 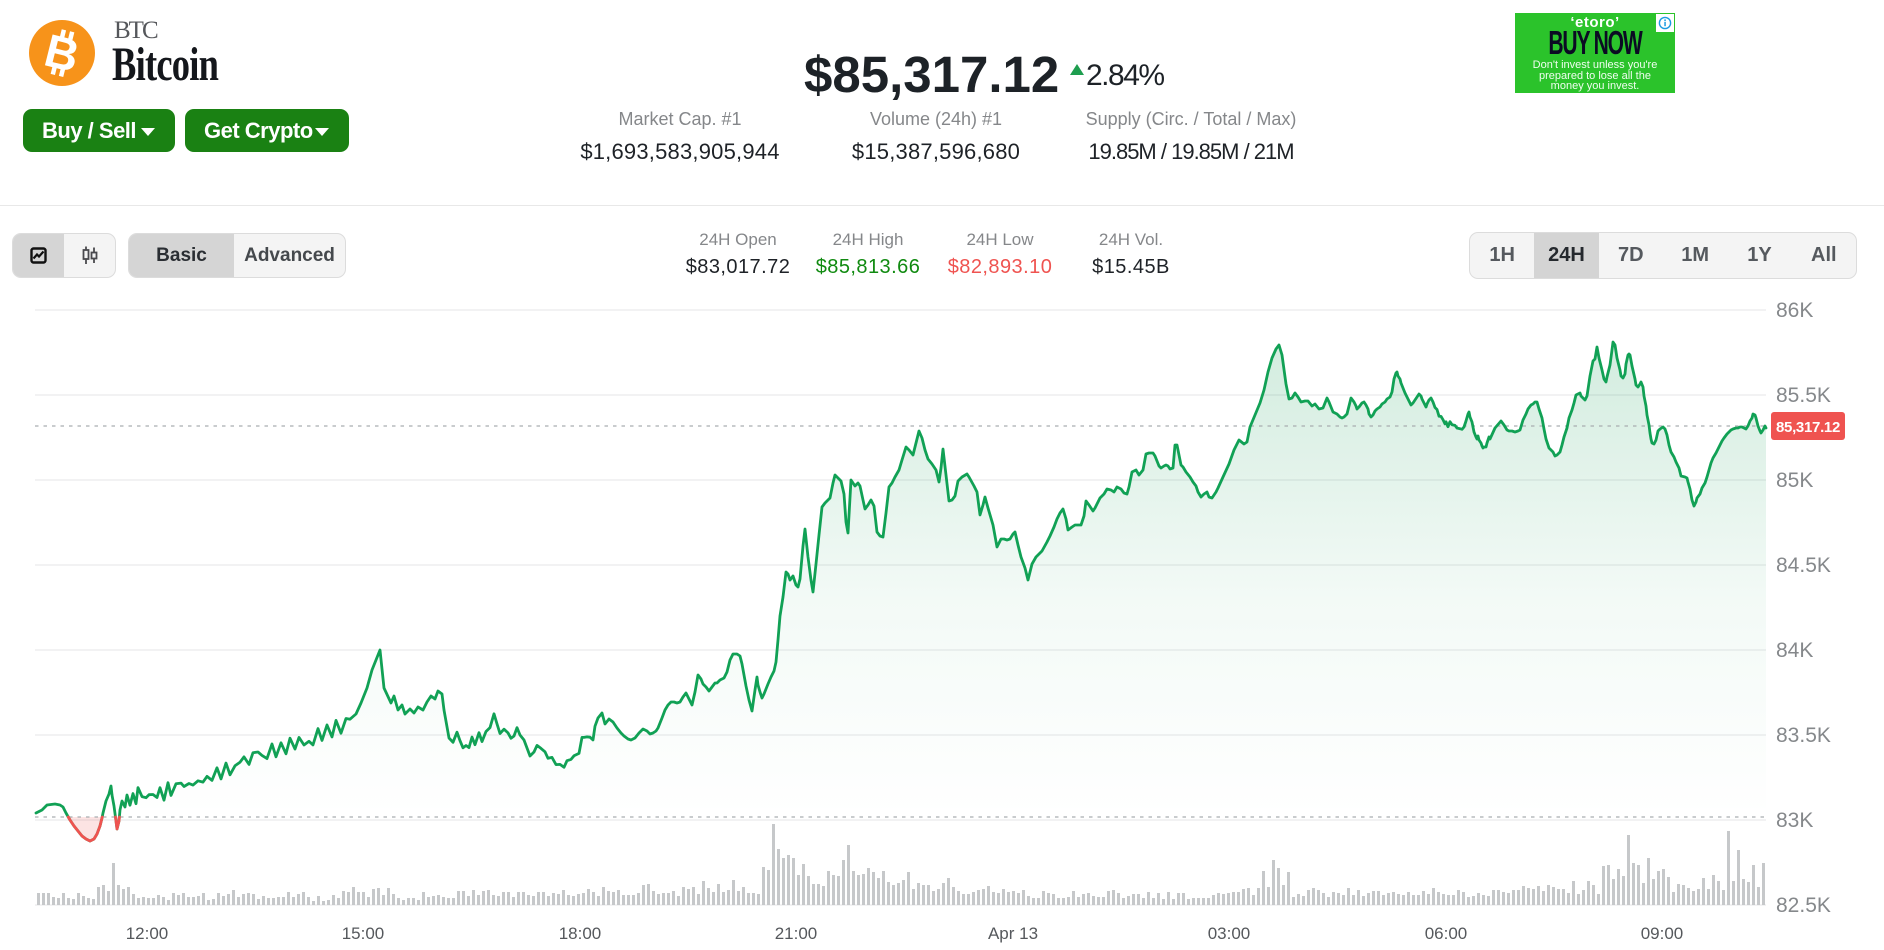 I want to click on svg-text: 18:00, so click(x=580, y=933).